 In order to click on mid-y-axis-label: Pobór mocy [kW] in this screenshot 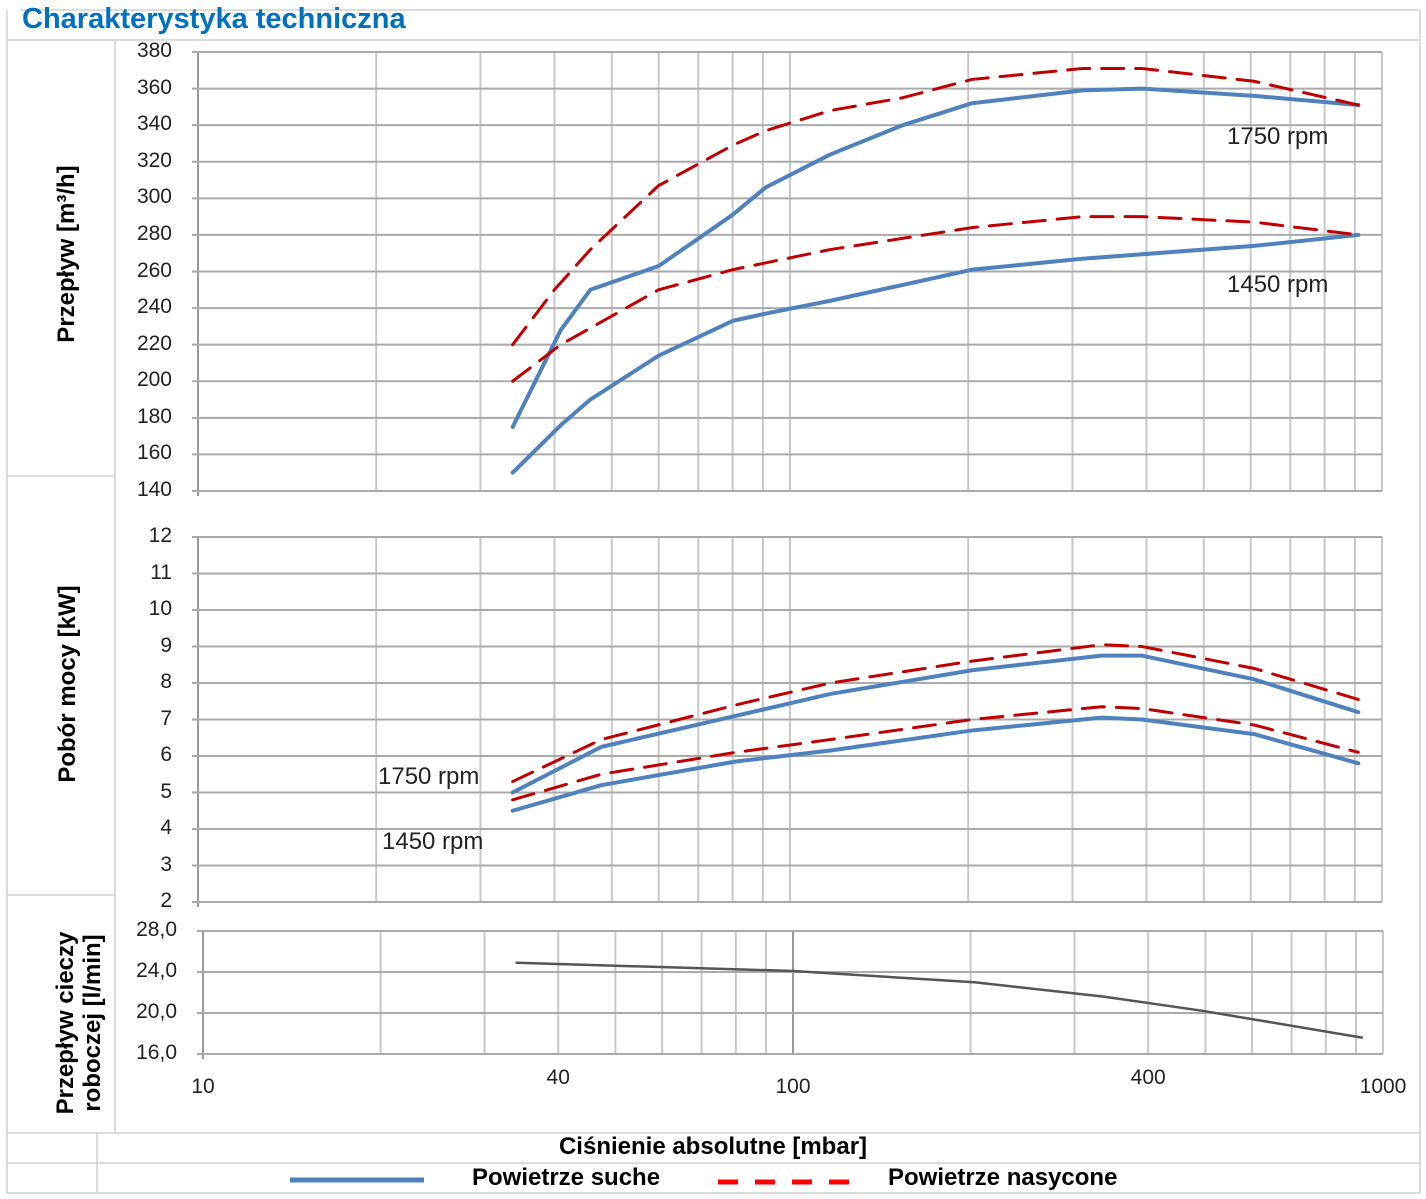, I will do `click(67, 684)`.